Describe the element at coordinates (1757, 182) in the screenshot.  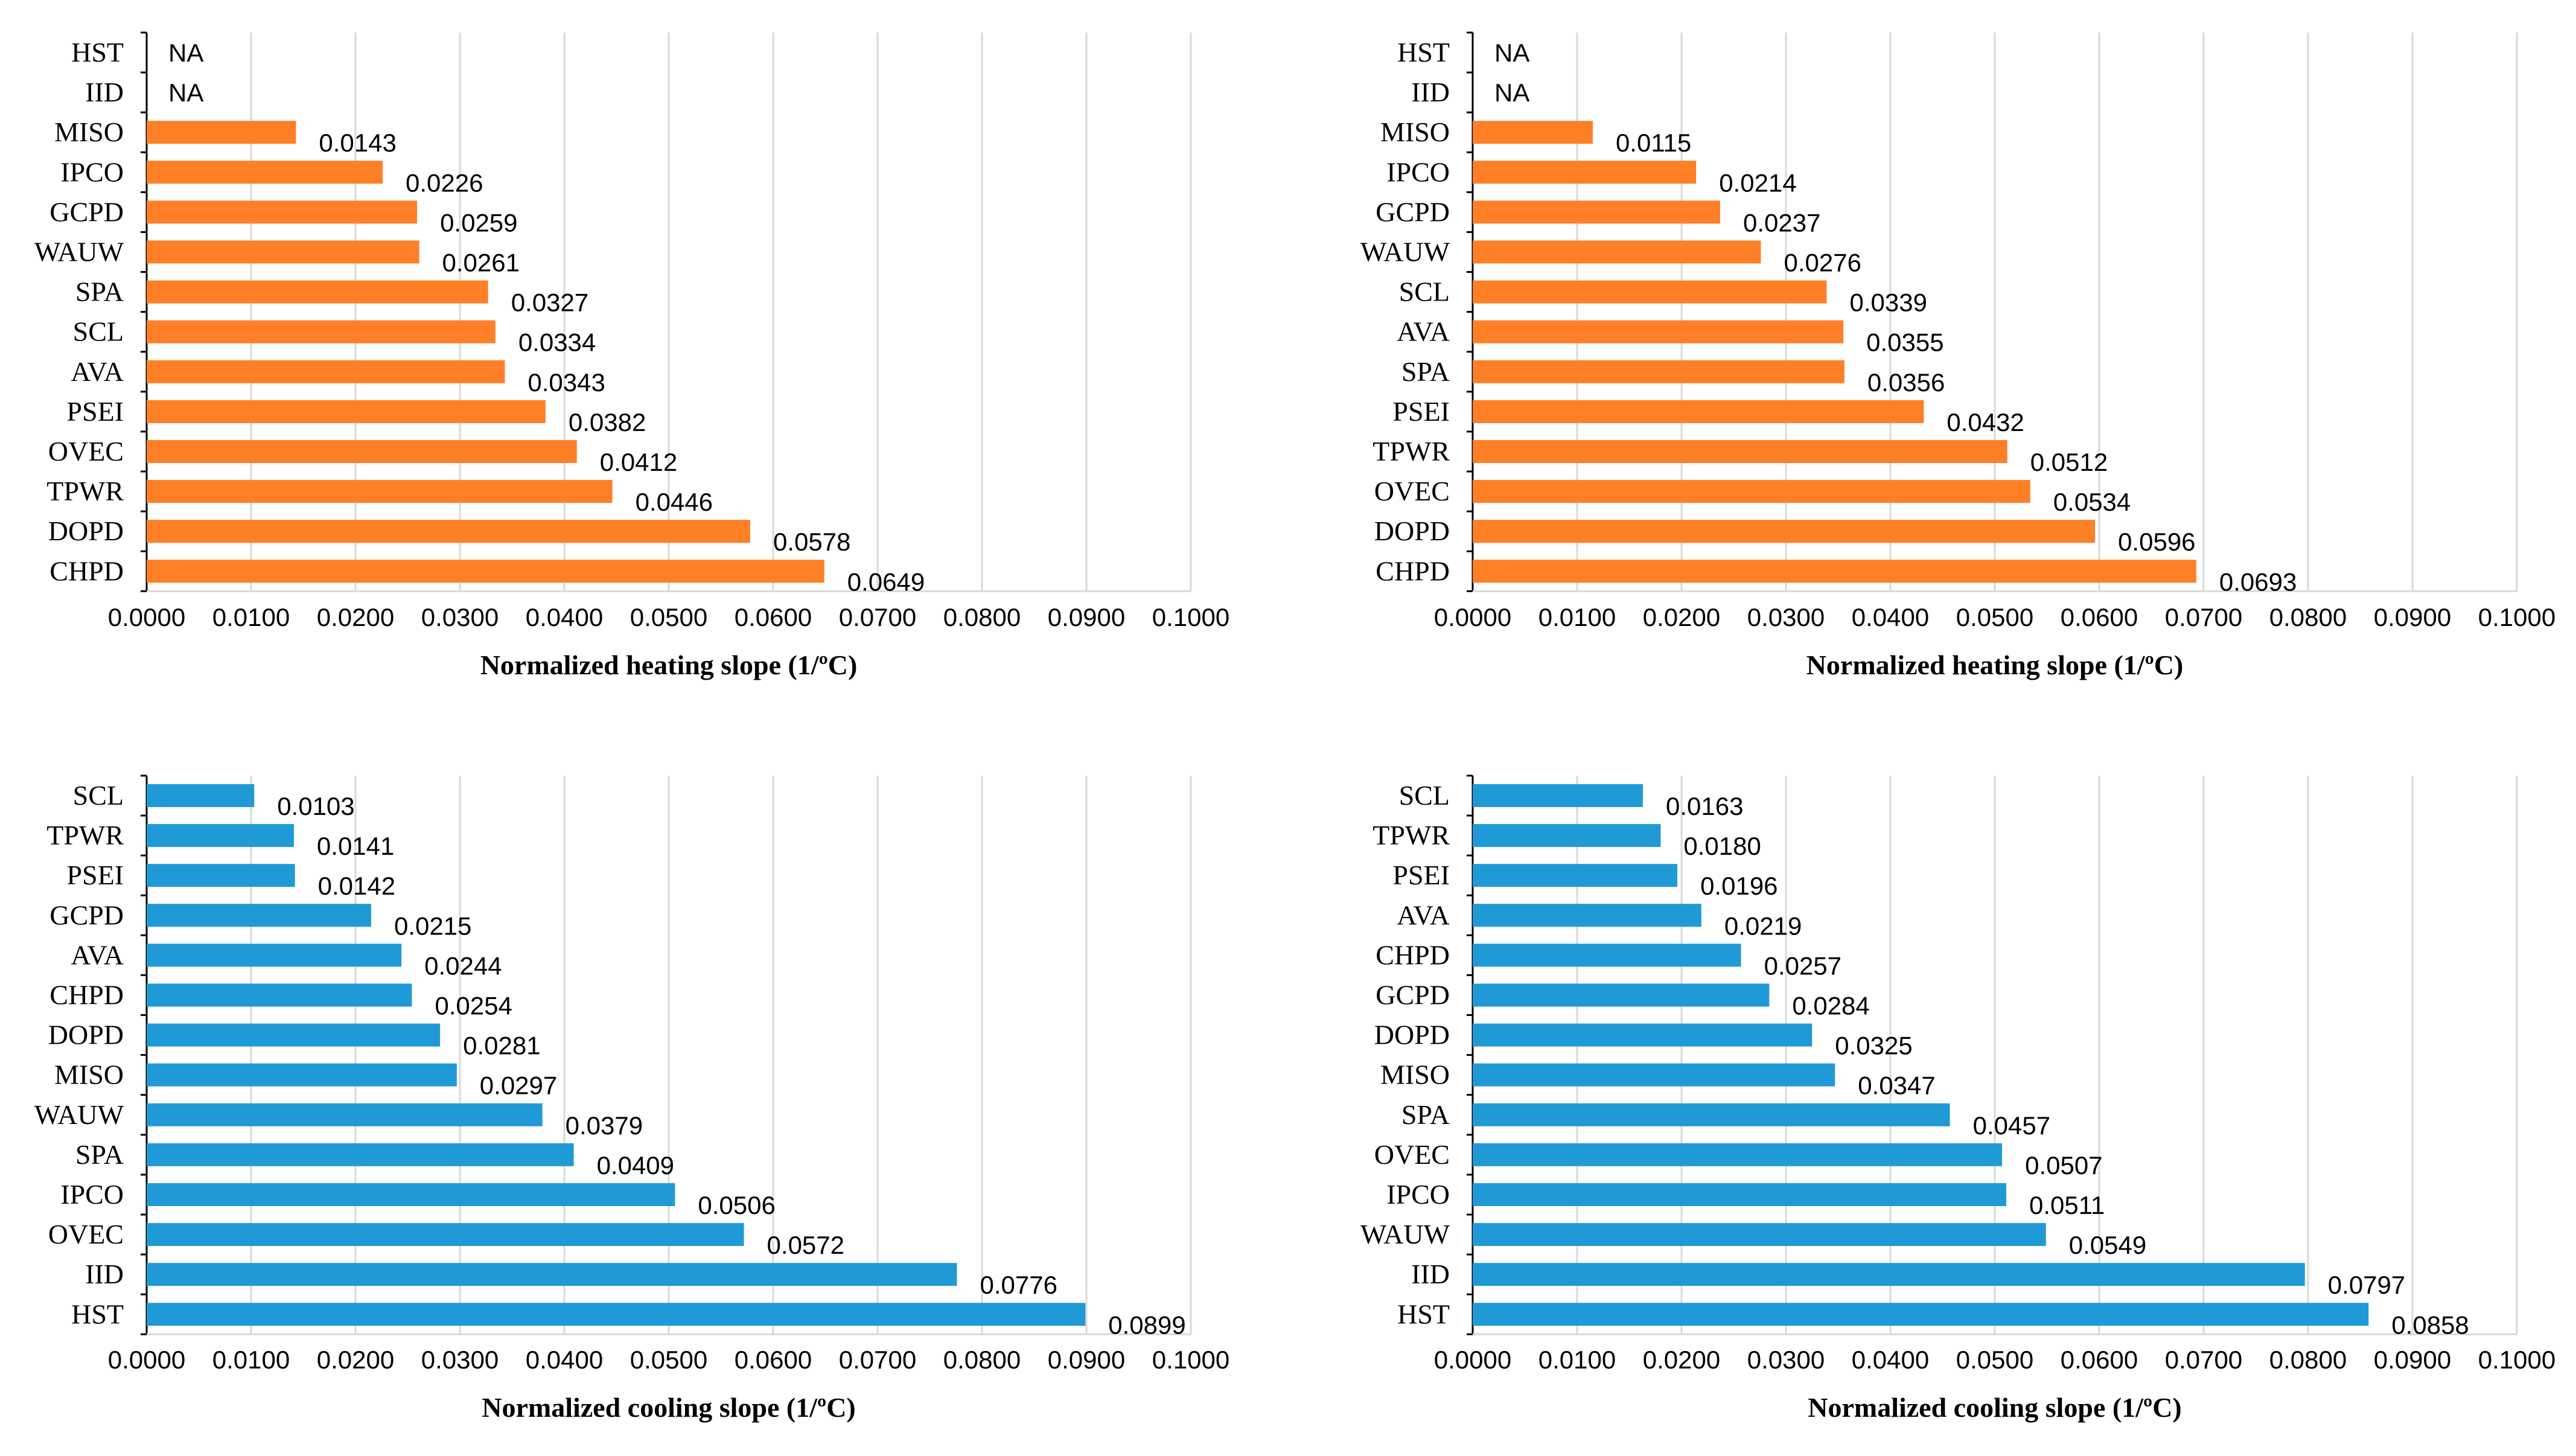
I see `data-label: 0.0214` at that location.